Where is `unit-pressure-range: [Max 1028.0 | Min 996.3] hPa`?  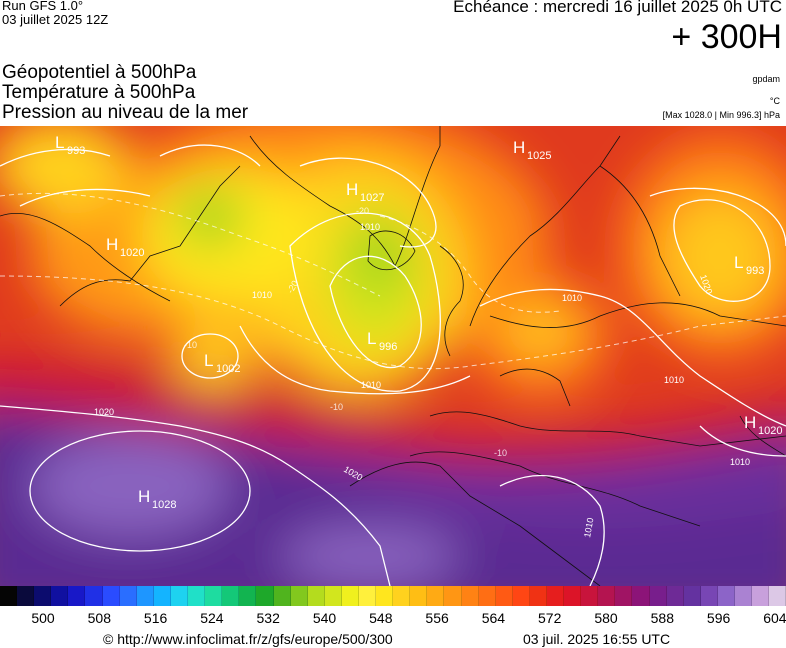 unit-pressure-range: [Max 1028.0 | Min 996.3] hPa is located at coordinates (721, 115).